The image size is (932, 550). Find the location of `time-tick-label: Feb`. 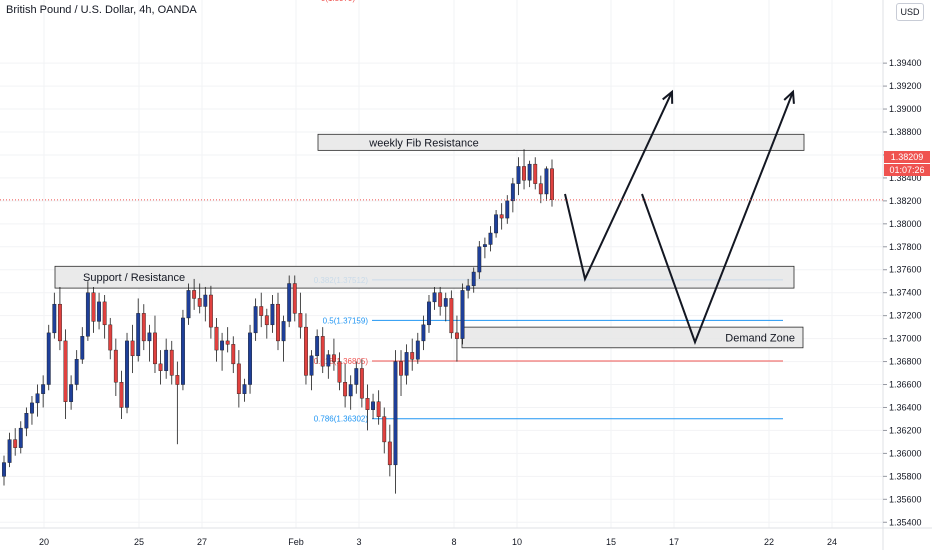

time-tick-label: Feb is located at coordinates (296, 542).